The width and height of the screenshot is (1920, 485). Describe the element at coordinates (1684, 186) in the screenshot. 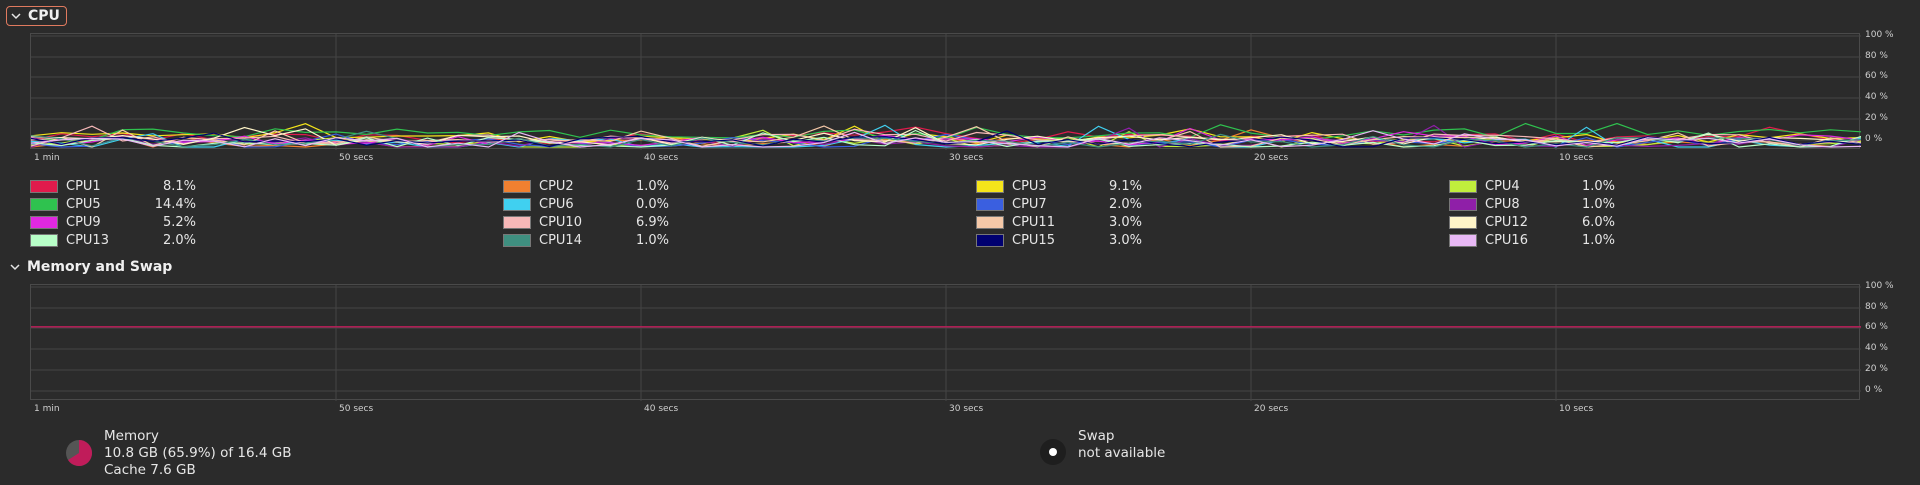

I see `legend-item-cpu4: CPU4 1.0%` at that location.